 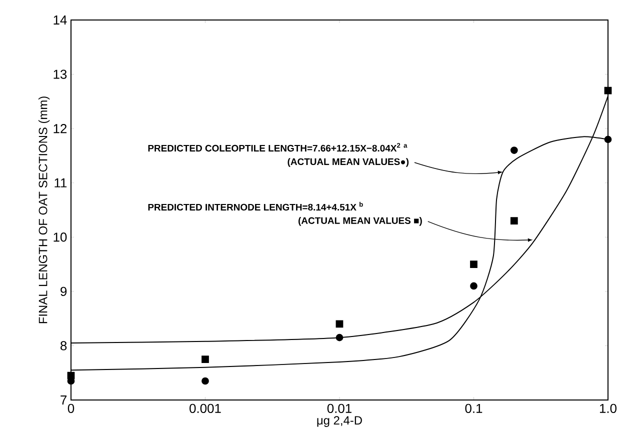 I want to click on annotation: PREDICTED INTERNODE LENGTH=8.14+4.51X $^{b}$, so click(x=255, y=206).